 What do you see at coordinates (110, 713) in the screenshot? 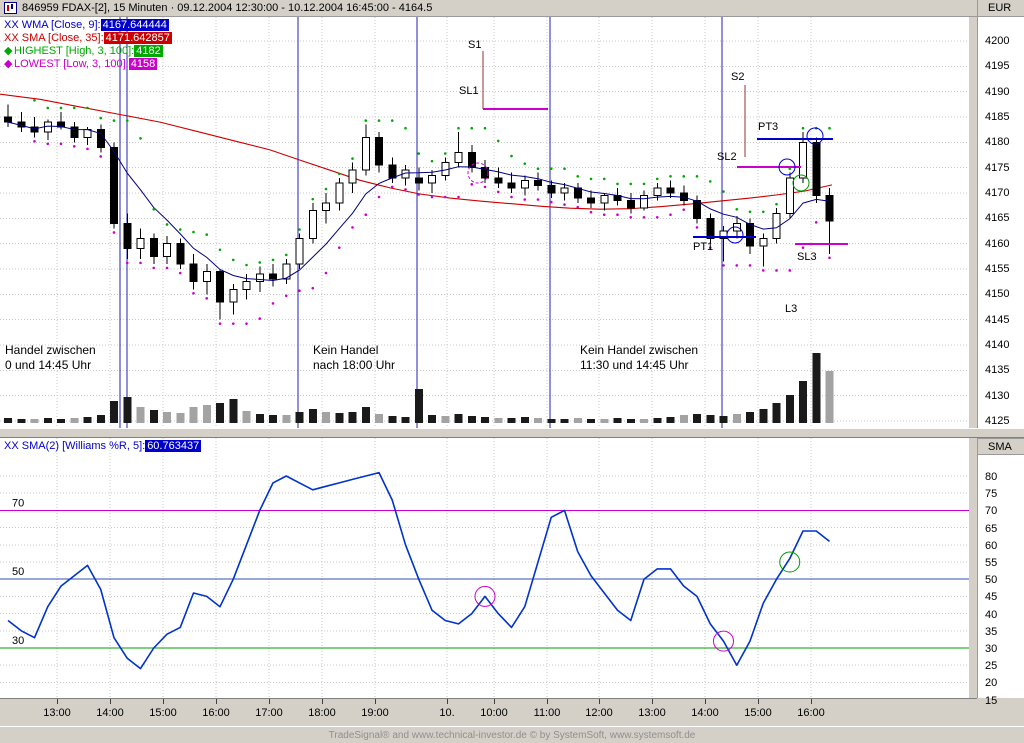
I see `time-tick-label: 14:00` at bounding box center [110, 713].